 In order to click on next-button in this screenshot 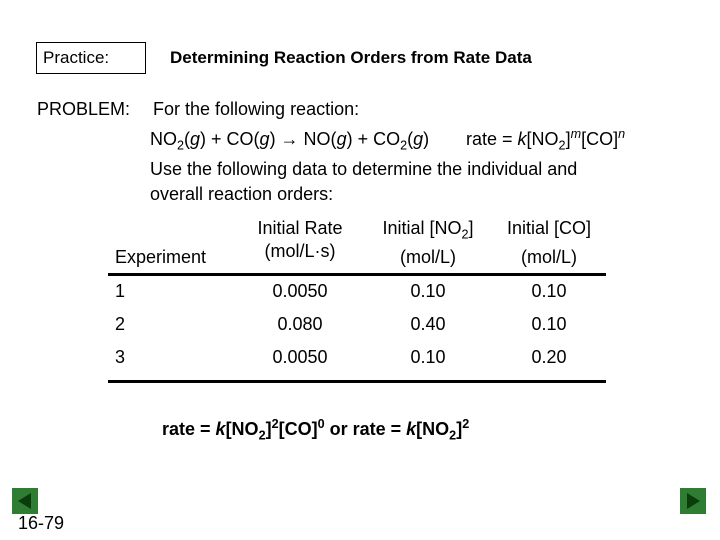, I will do `click(693, 501)`.